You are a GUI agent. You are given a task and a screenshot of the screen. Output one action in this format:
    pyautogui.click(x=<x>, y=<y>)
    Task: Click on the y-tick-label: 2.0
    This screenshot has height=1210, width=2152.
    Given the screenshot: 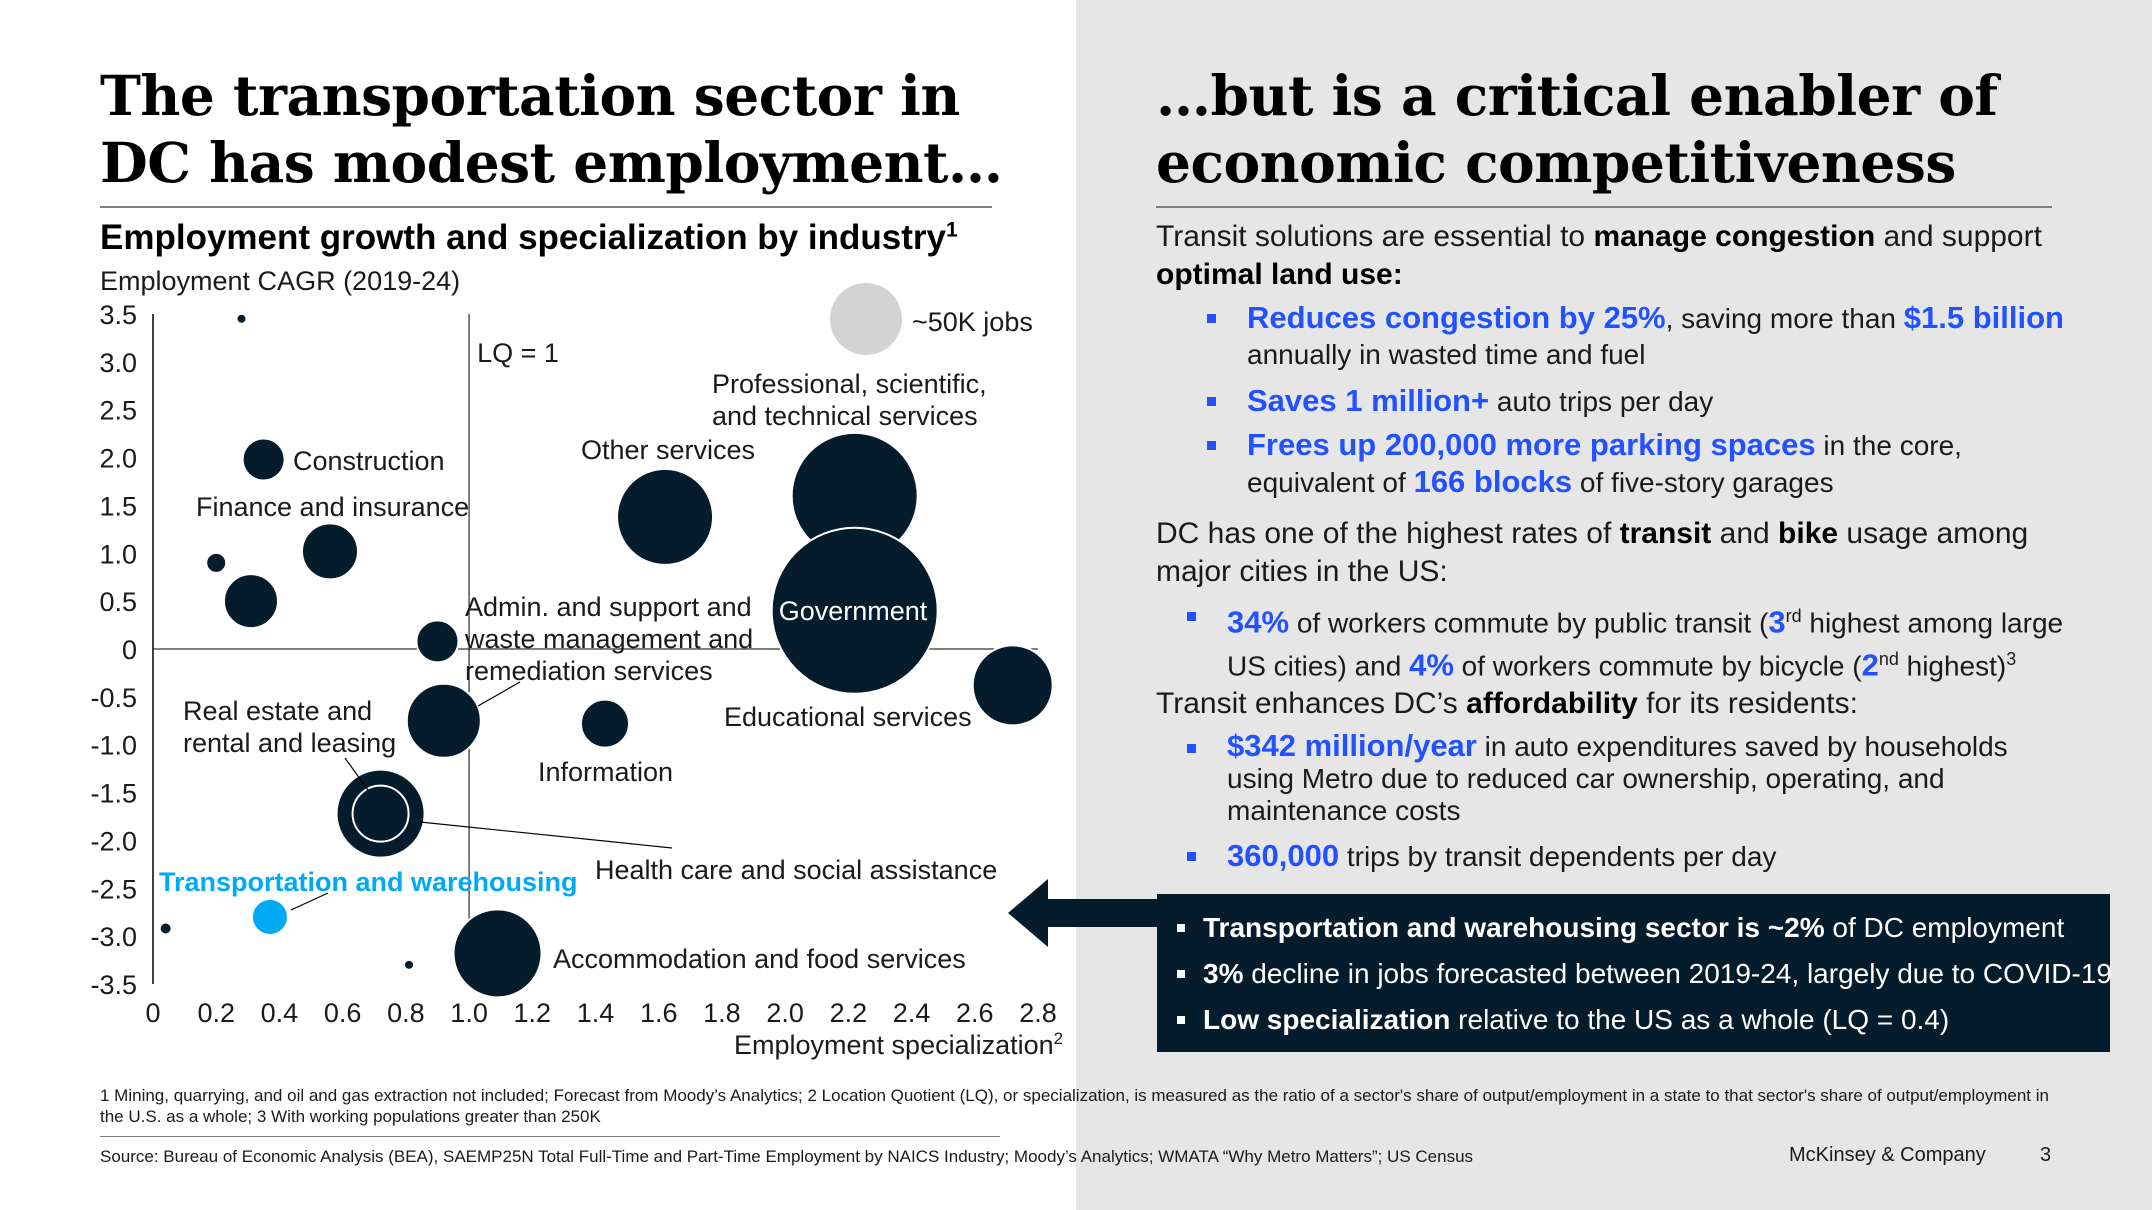 What is the action you would take?
    pyautogui.click(x=118, y=459)
    